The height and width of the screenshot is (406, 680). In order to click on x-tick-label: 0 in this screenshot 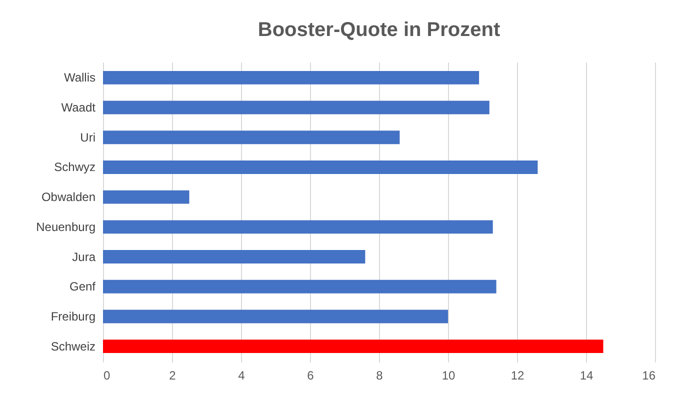, I will do `click(107, 375)`.